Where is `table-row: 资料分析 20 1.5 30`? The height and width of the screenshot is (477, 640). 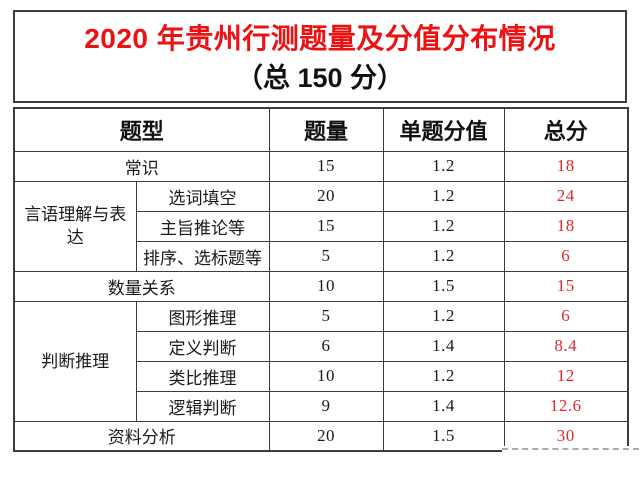
table-row: 资料分析 20 1.5 30 is located at coordinates (321, 436).